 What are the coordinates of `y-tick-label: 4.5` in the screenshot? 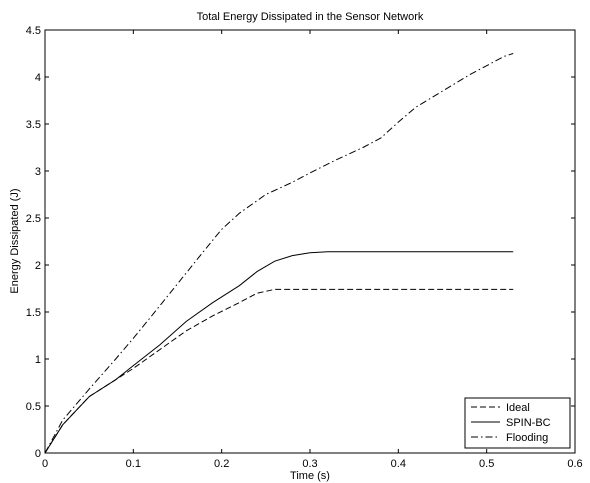 It's located at (33, 31).